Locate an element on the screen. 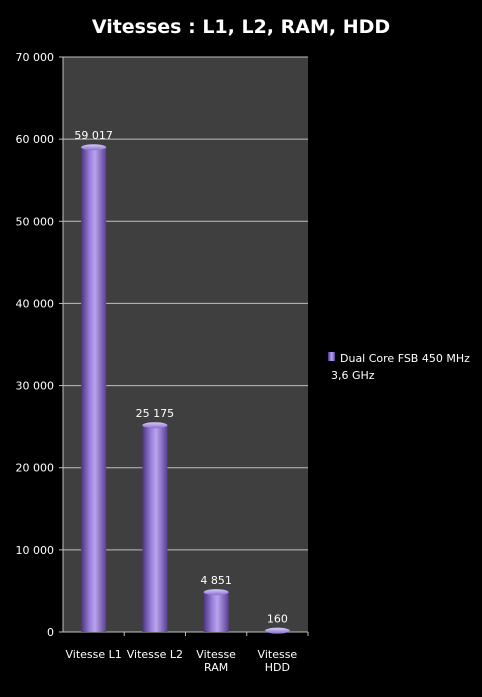  chart-title: Vitesses : L1, L2, RAM, HDD is located at coordinates (241, 27).